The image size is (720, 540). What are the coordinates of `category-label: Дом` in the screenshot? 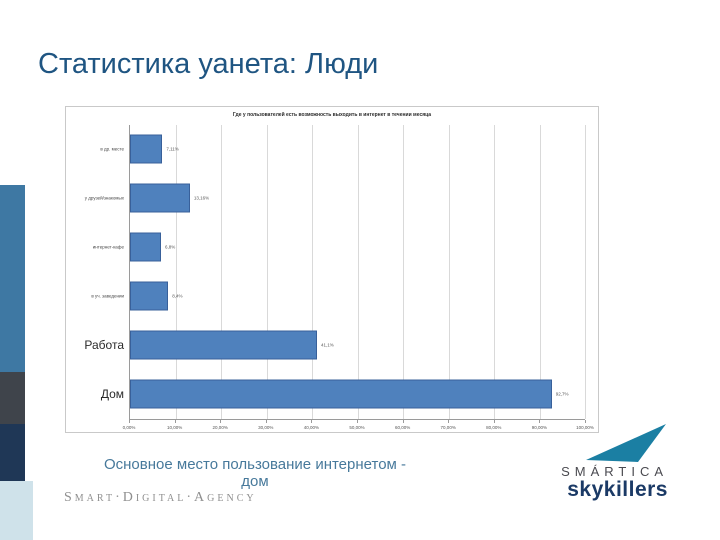 It's located at (112, 394).